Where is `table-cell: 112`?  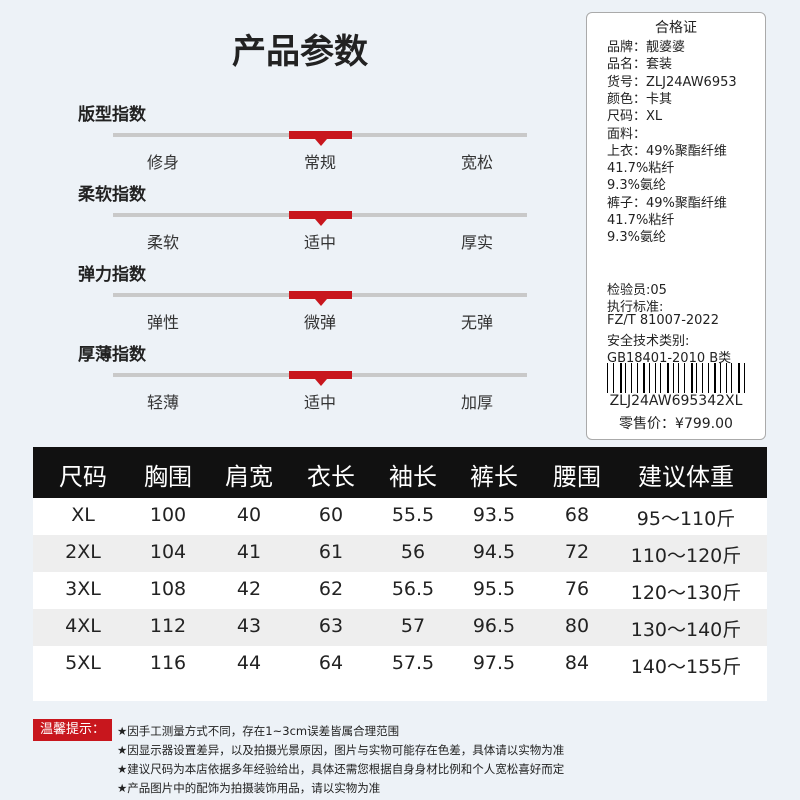
table-cell: 112 is located at coordinates (168, 626).